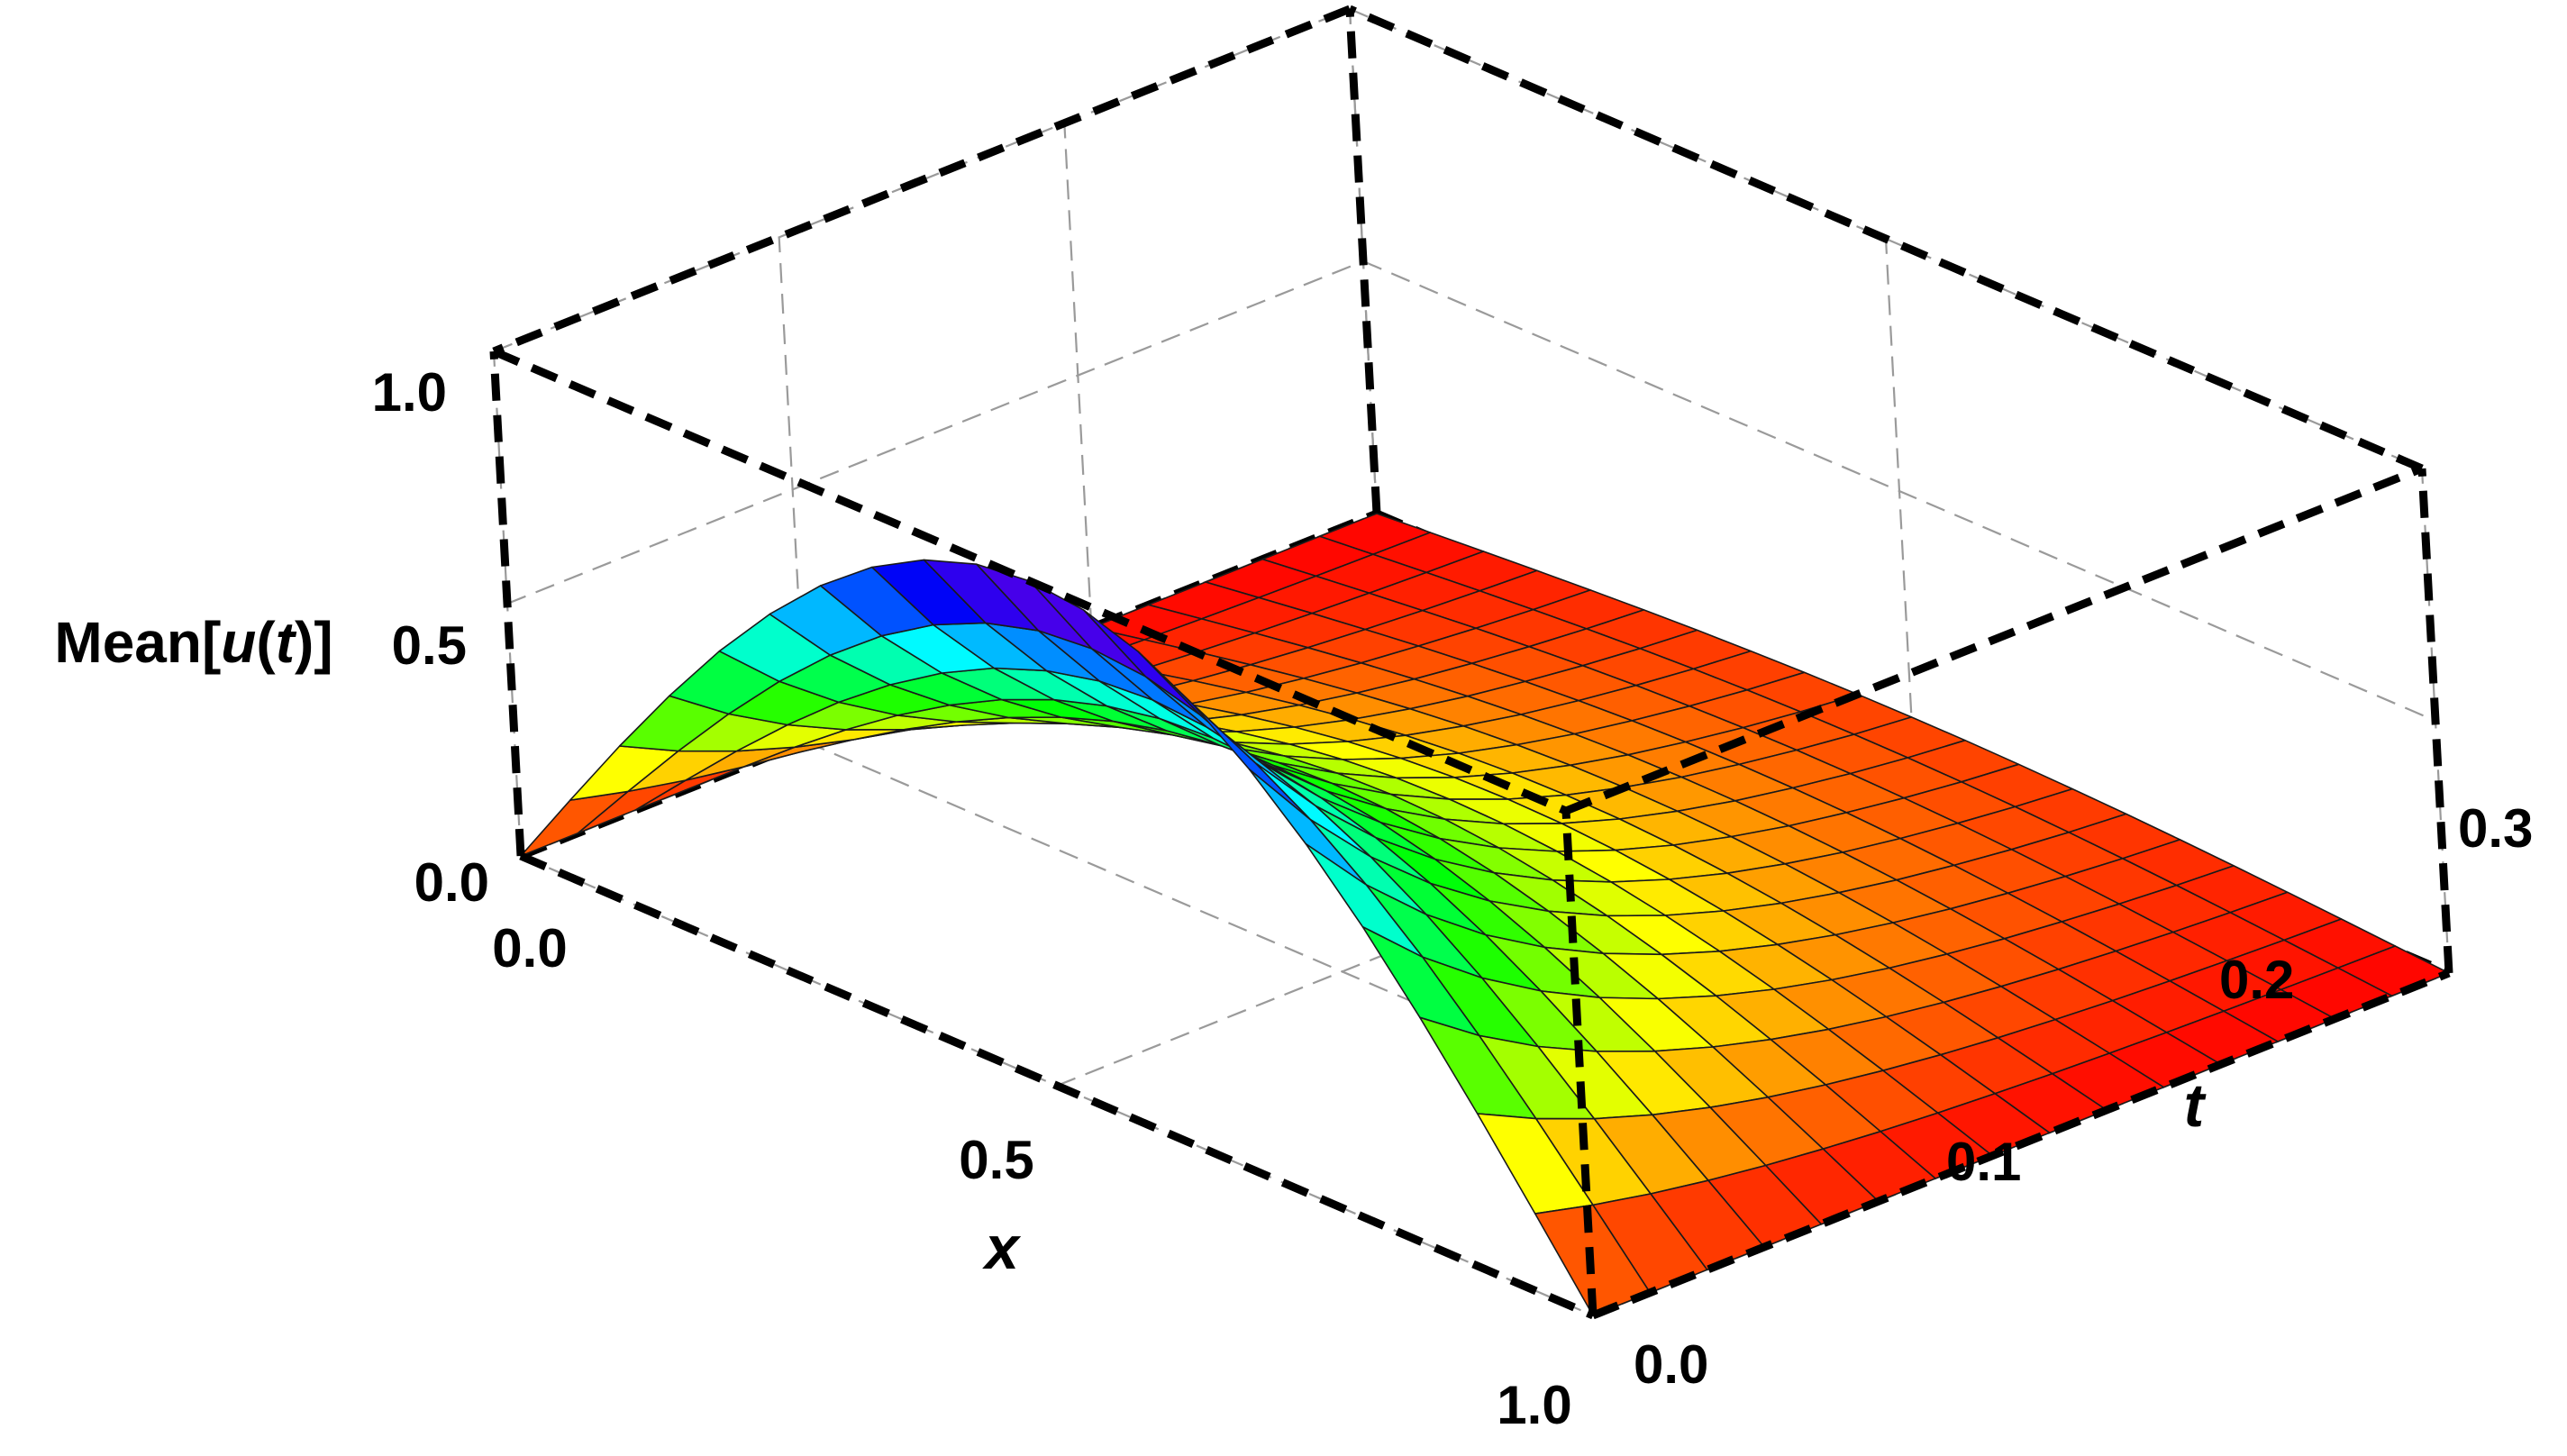 The width and height of the screenshot is (2567, 1456). What do you see at coordinates (286, 643) in the screenshot?
I see `z-label-part: t` at bounding box center [286, 643].